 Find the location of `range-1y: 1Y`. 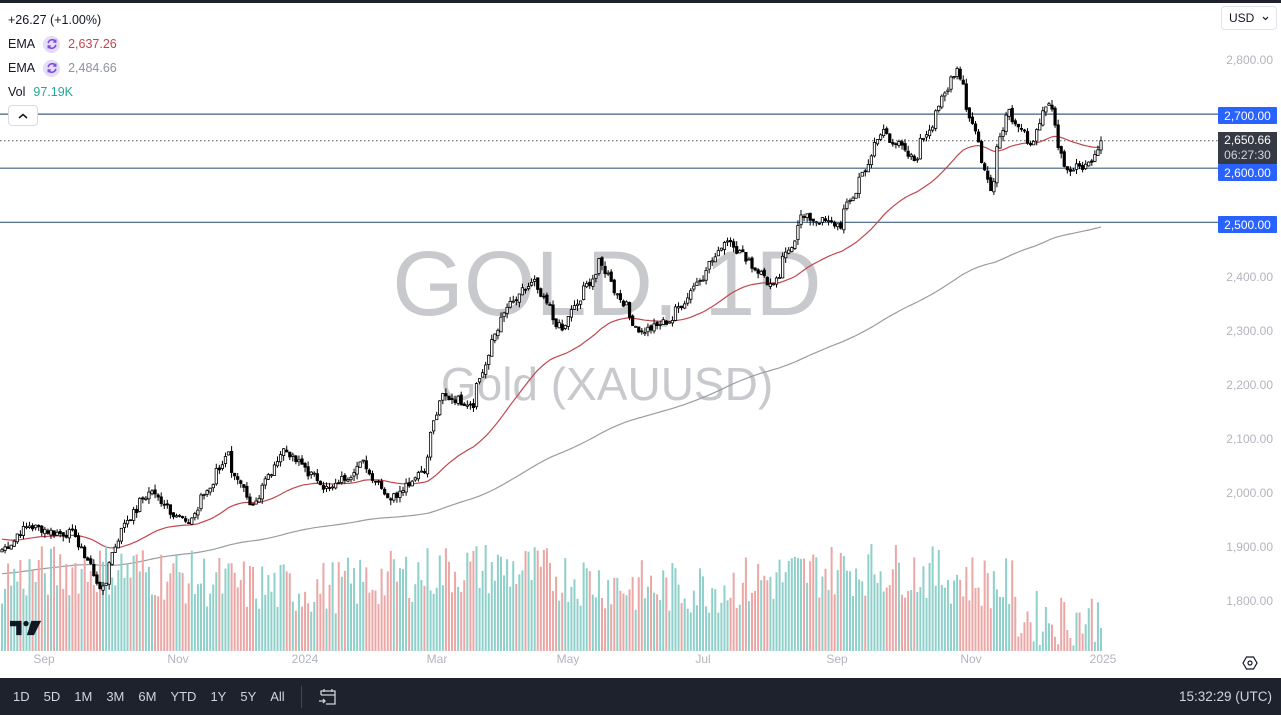

range-1y: 1Y is located at coordinates (218, 696).